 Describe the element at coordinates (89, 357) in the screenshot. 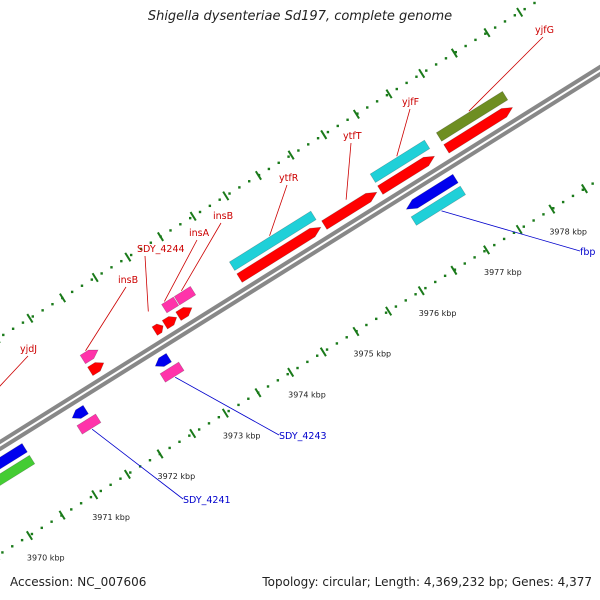

I see `feature-gene-insB` at that location.